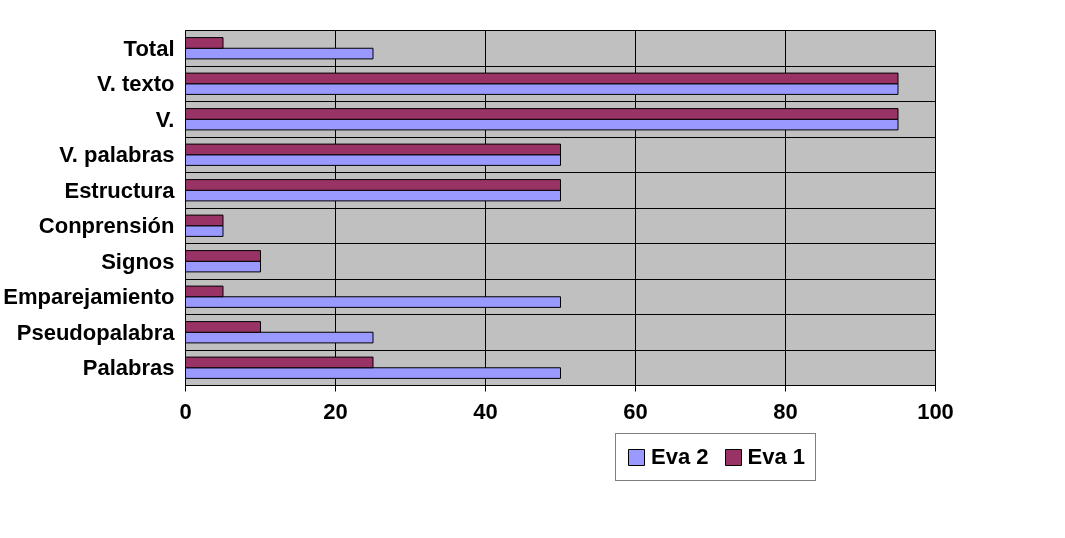  What do you see at coordinates (149, 48) in the screenshot?
I see `y-tick-label: Total` at bounding box center [149, 48].